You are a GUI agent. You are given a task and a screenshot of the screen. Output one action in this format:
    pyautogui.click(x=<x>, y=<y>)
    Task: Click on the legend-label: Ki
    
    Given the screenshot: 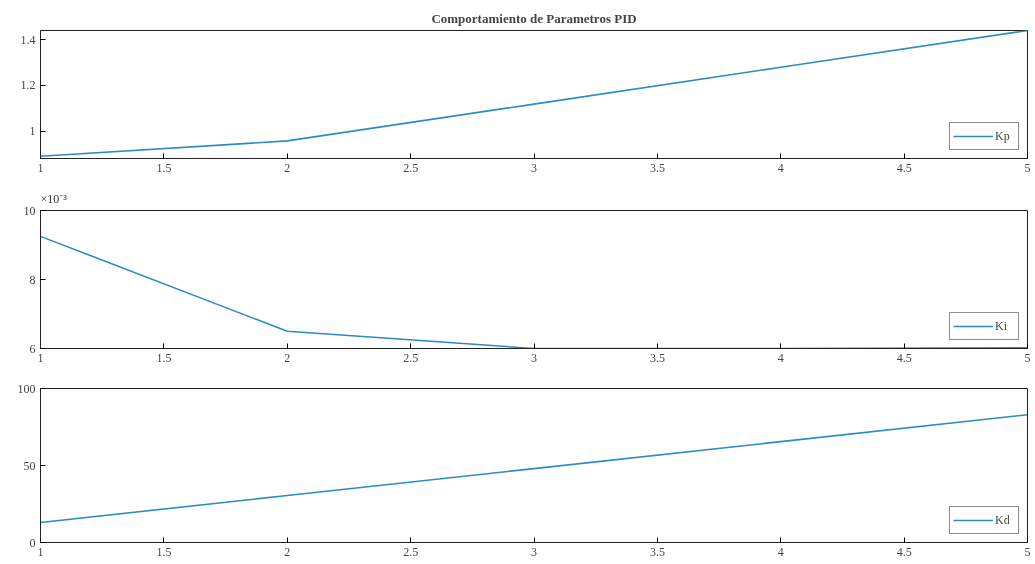 What is the action you would take?
    pyautogui.click(x=1001, y=326)
    